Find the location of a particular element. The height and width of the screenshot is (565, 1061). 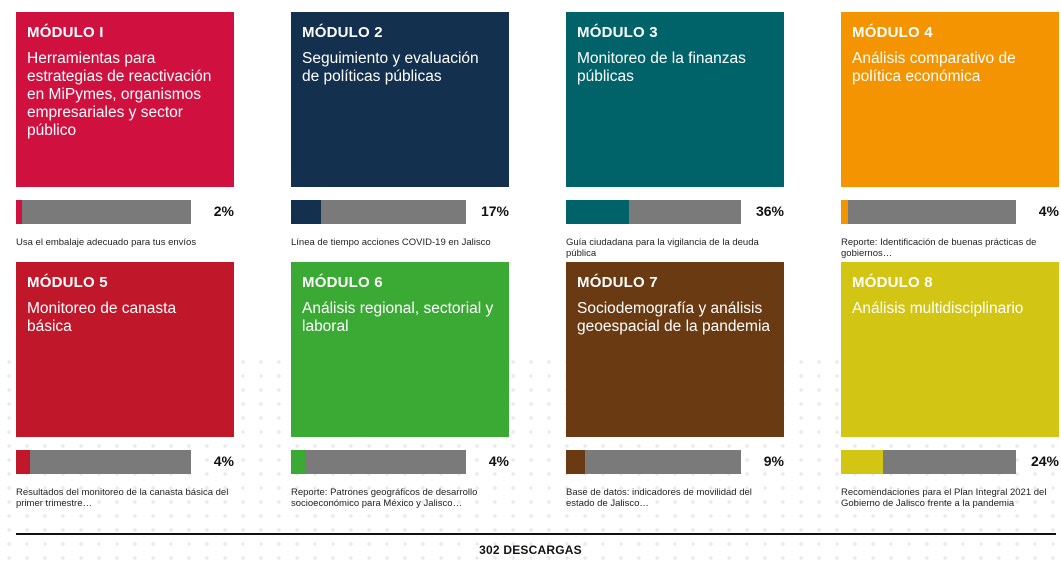

module-title: MÓDULO 2 is located at coordinates (342, 32).